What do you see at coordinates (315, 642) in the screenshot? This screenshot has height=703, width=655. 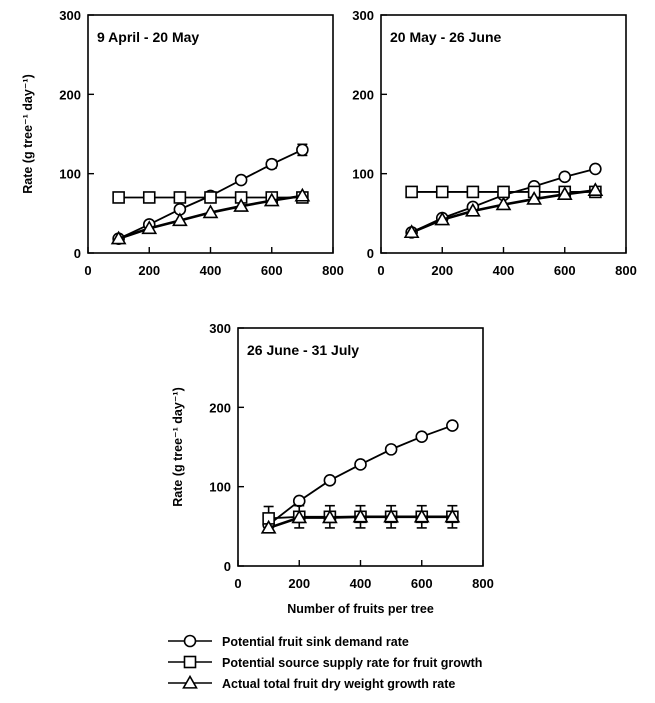 I see `legend-label: Potential fruit sink demand rate` at bounding box center [315, 642].